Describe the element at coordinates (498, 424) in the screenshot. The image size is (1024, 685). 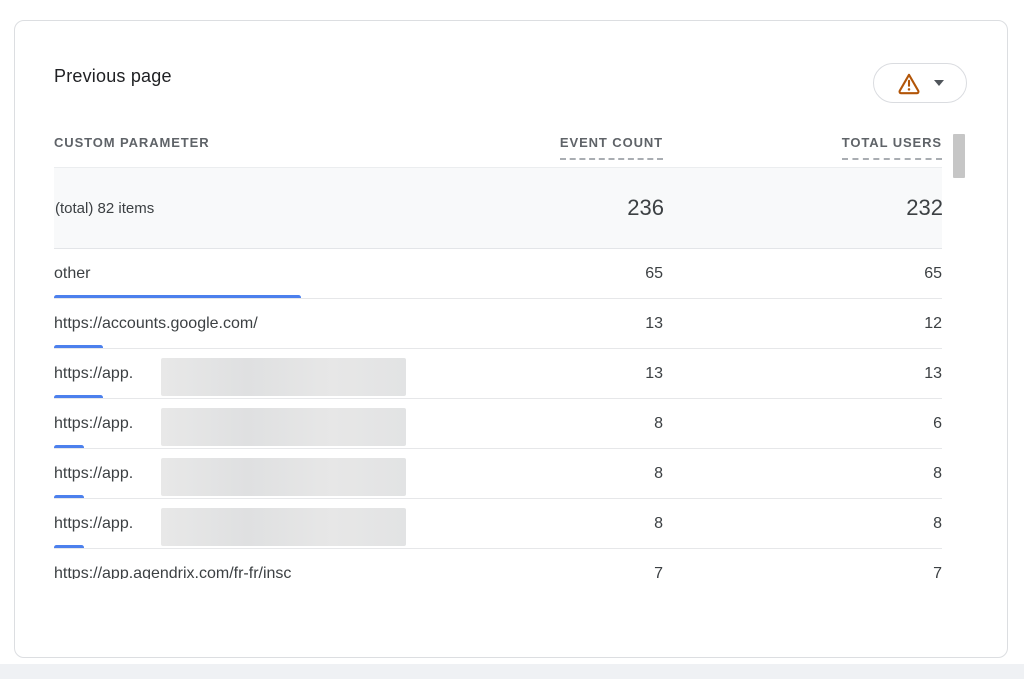
I see `table-row: https://app. 8 6` at that location.